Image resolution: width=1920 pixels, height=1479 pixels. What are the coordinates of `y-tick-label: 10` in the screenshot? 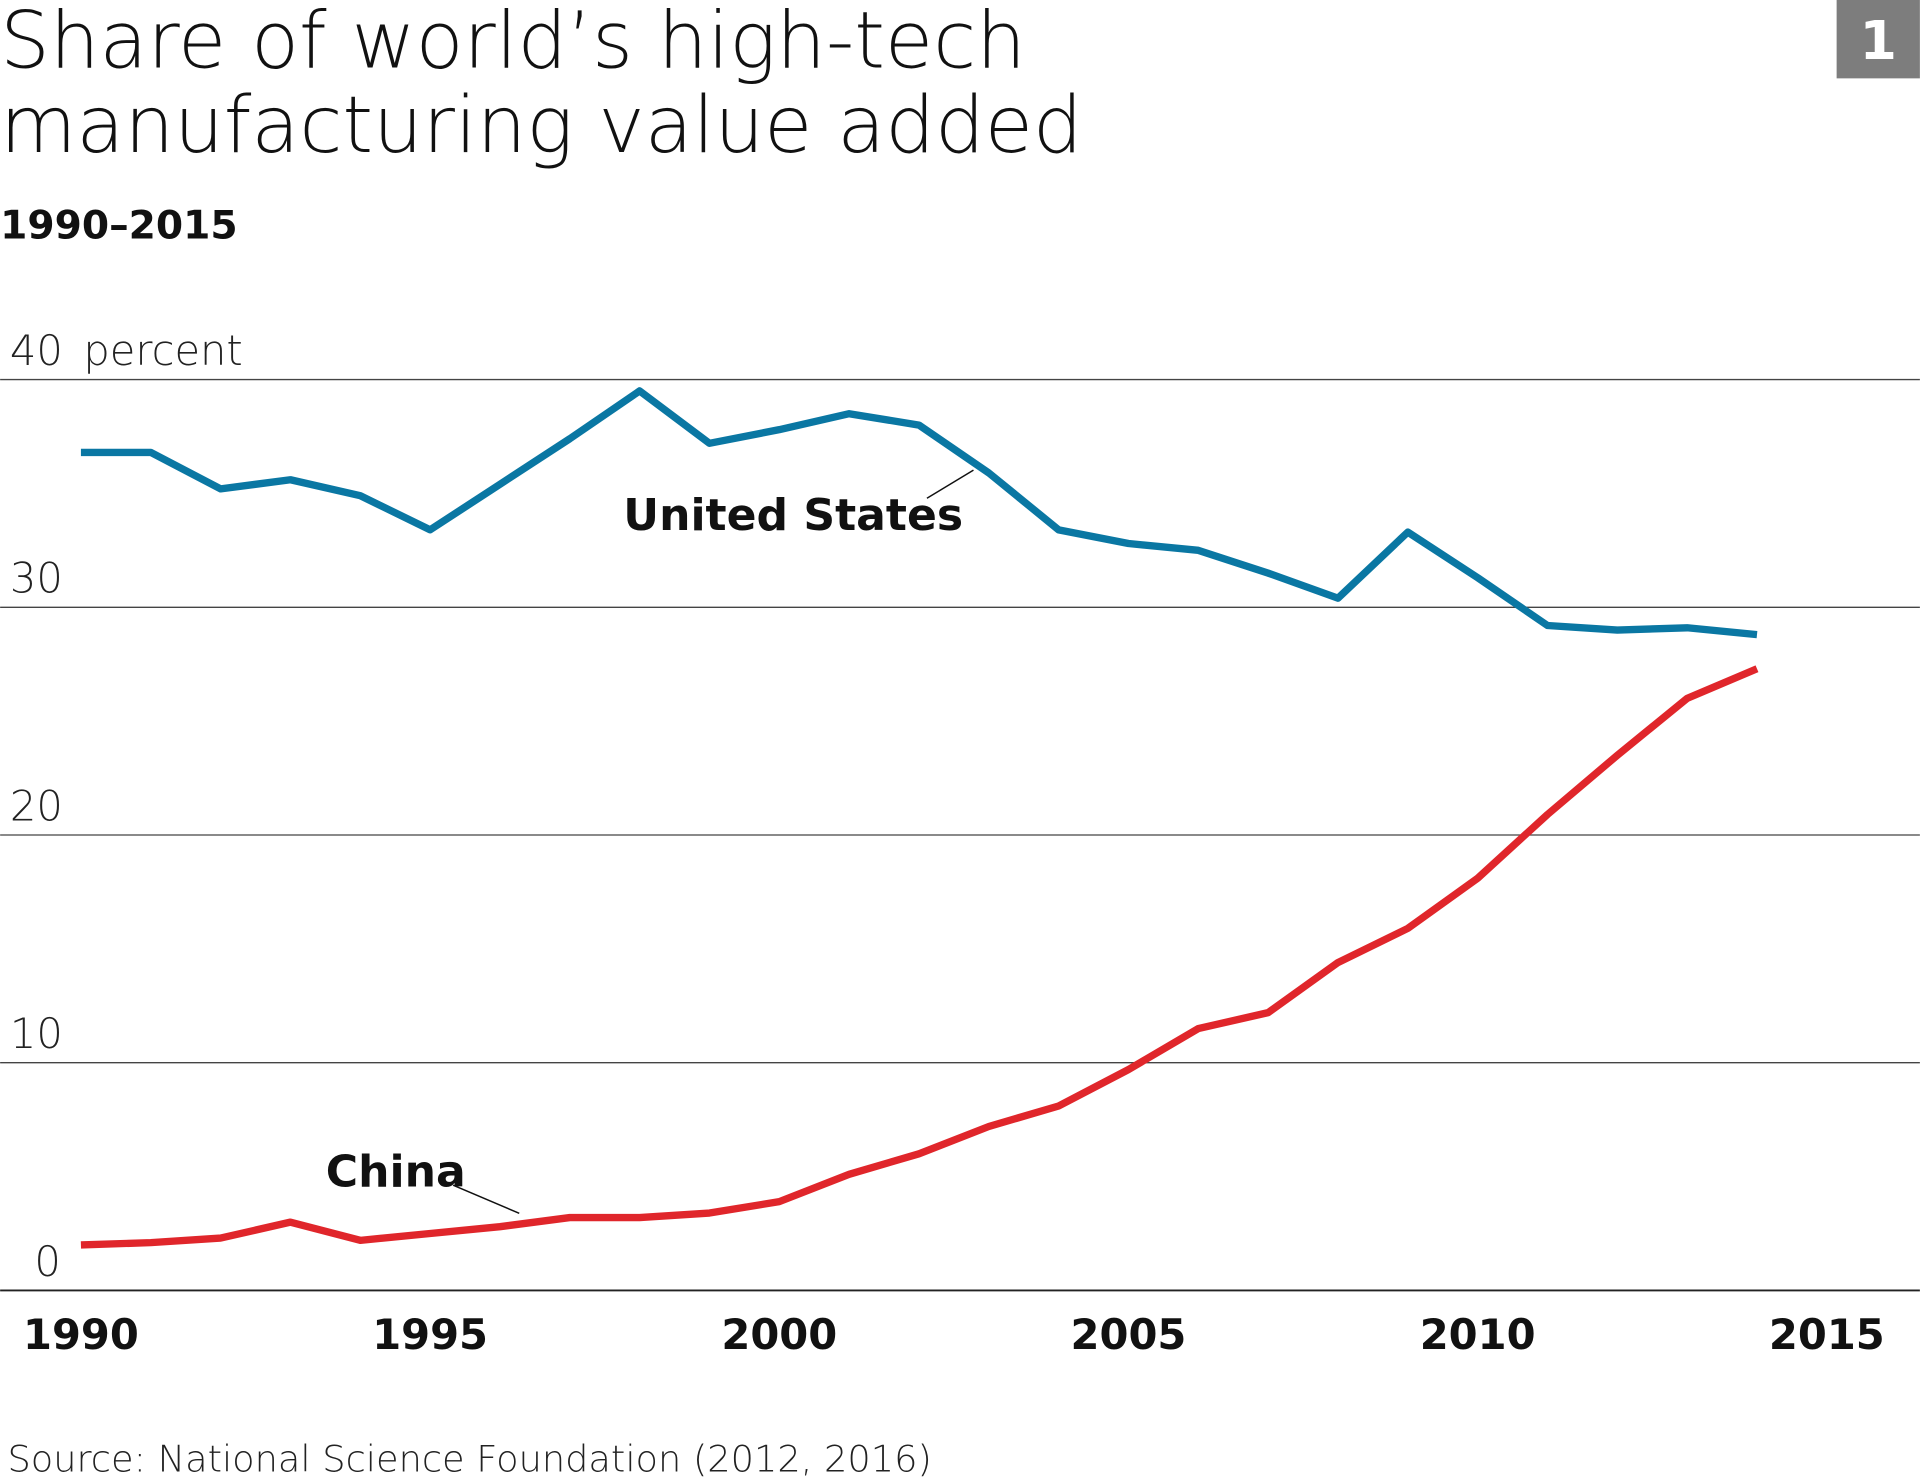 It's located at (36, 1033).